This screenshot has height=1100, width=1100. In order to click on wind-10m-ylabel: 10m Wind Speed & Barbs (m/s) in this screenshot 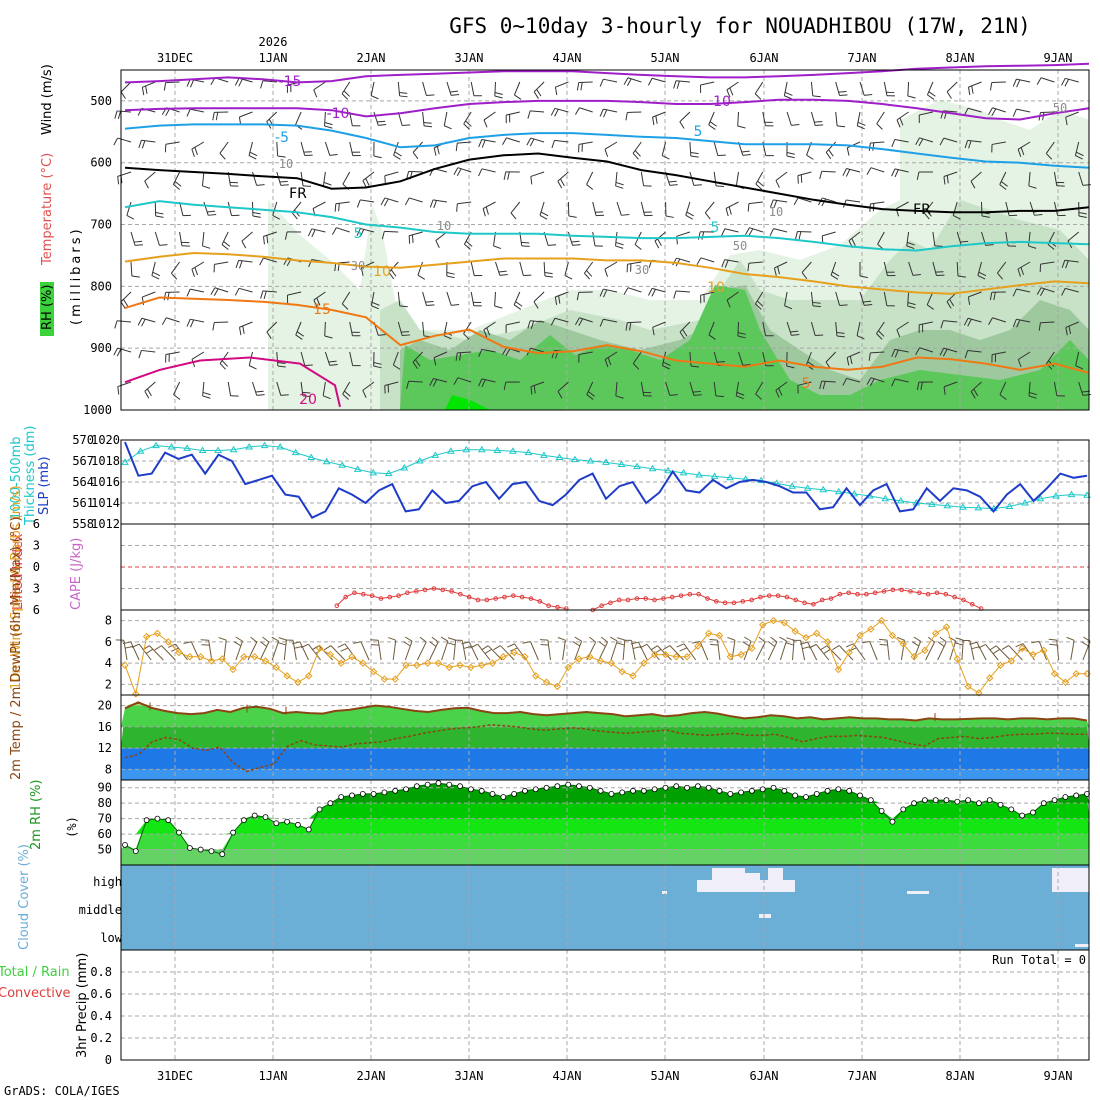, I will do `click(16, 587)`.